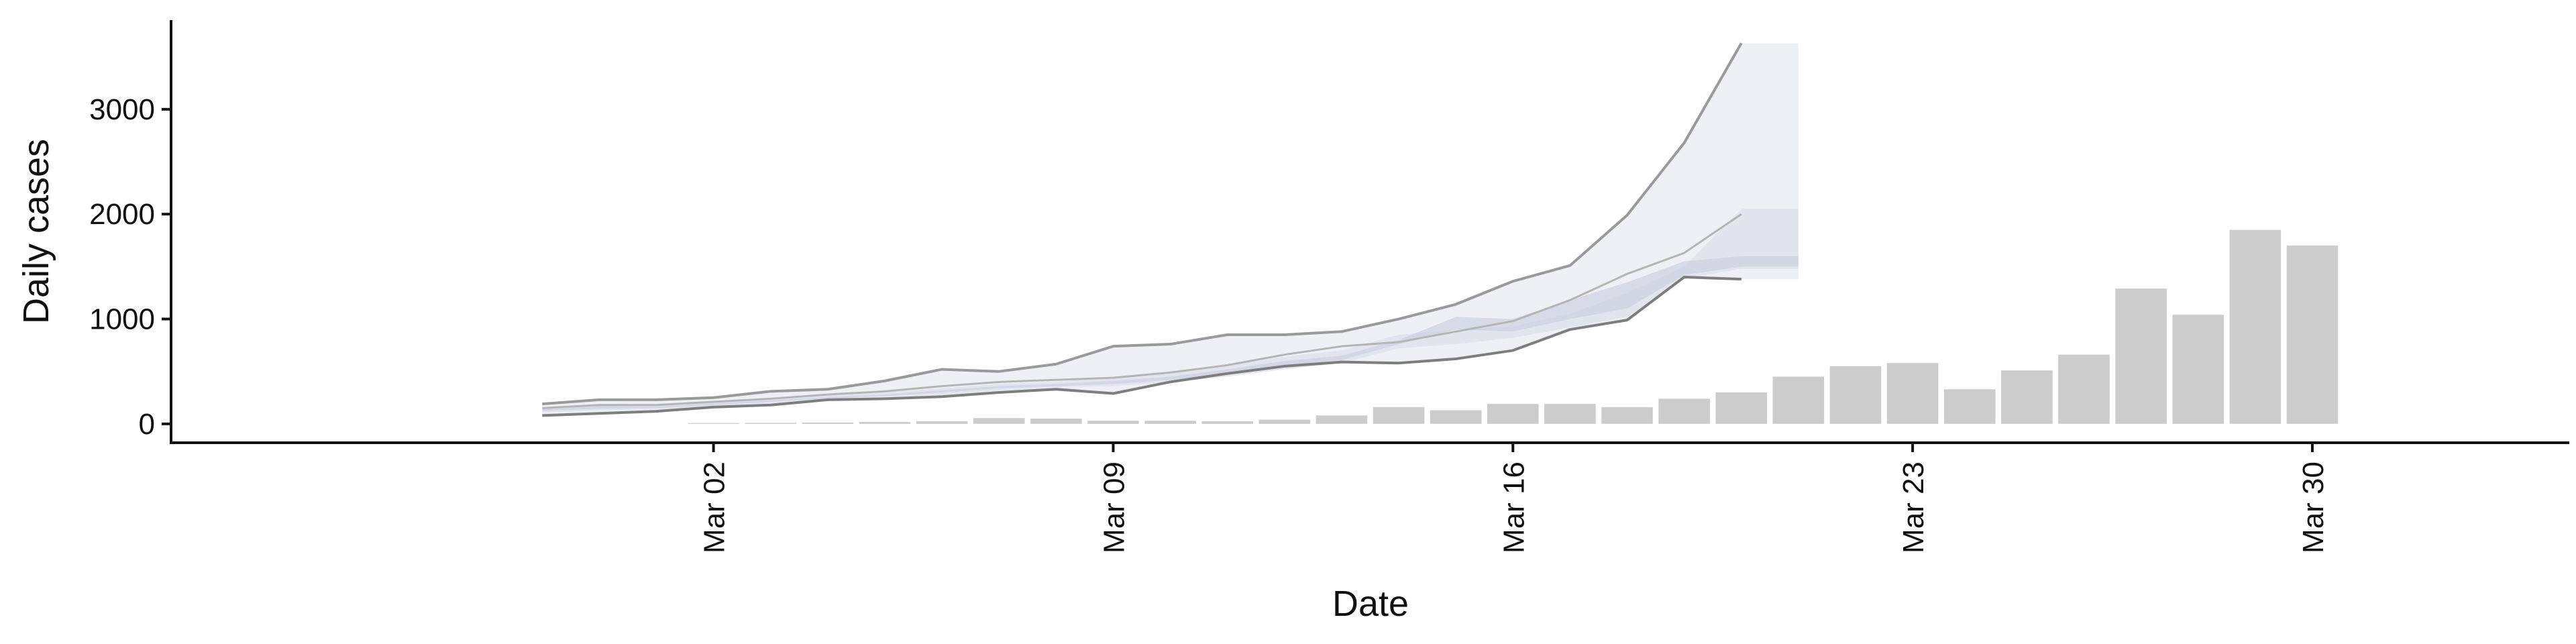  I want to click on line-mid, so click(1142, 311).